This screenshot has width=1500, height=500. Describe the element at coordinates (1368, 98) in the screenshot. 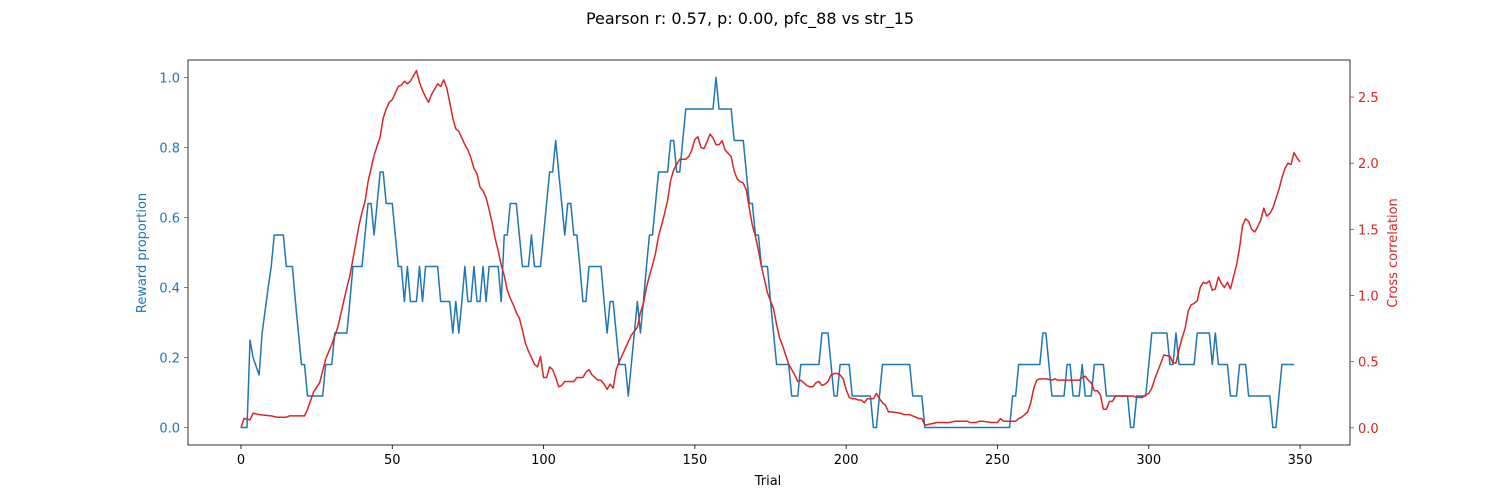

I see `right-tick-label: 2.5` at that location.